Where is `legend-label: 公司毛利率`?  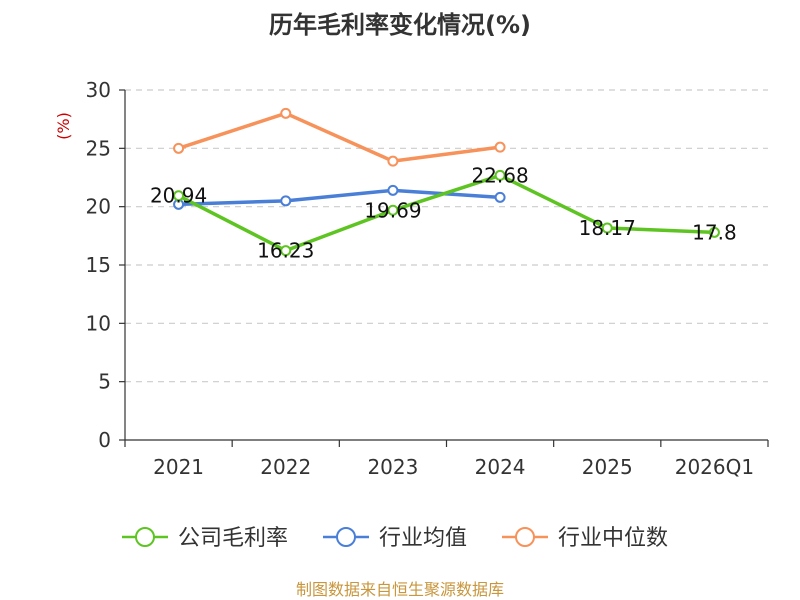
legend-label: 公司毛利率 is located at coordinates (233, 538).